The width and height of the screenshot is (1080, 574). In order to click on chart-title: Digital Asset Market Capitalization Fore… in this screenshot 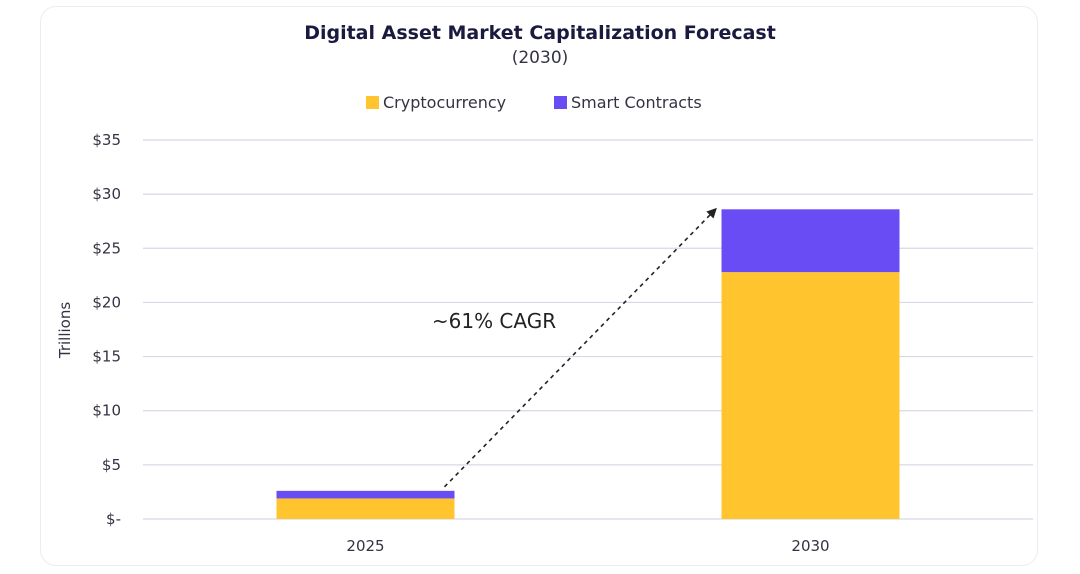, I will do `click(540, 33)`.